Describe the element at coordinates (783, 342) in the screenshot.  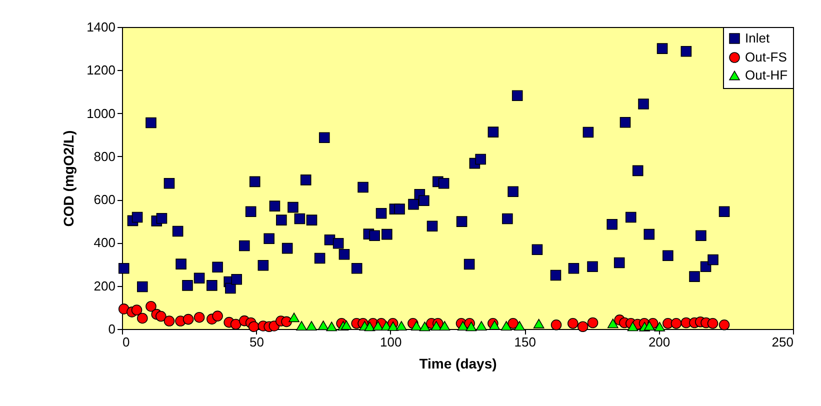
I see `x-tick-label: 250` at that location.